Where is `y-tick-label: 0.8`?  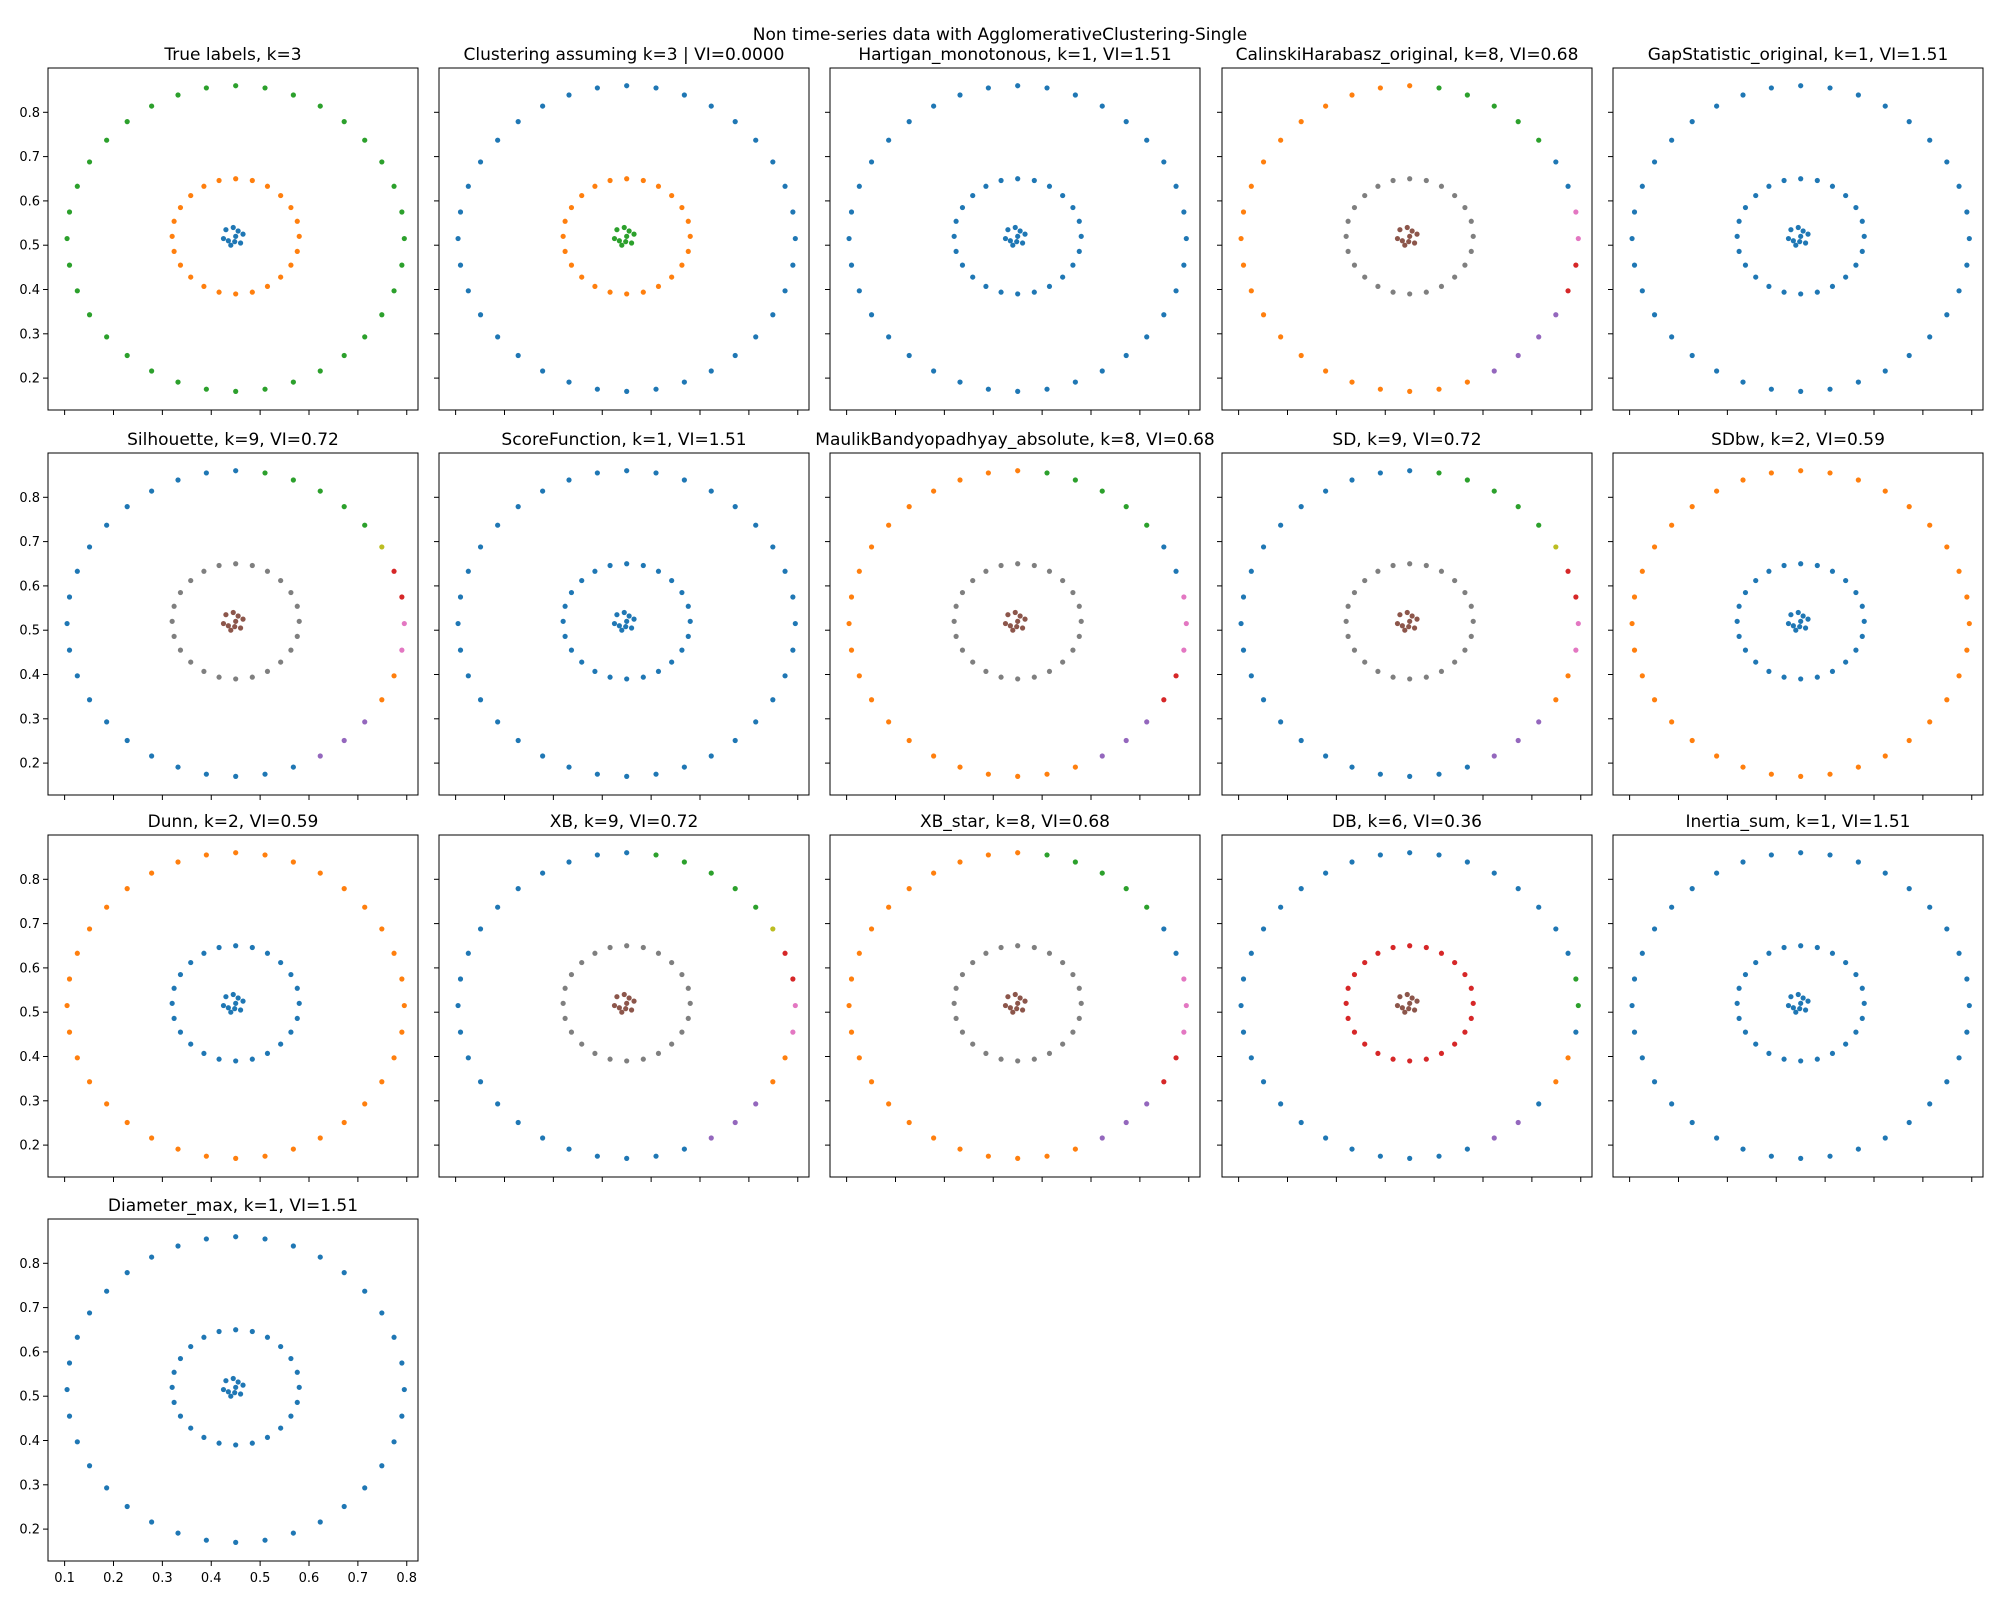 y-tick-label: 0.8 is located at coordinates (29, 113).